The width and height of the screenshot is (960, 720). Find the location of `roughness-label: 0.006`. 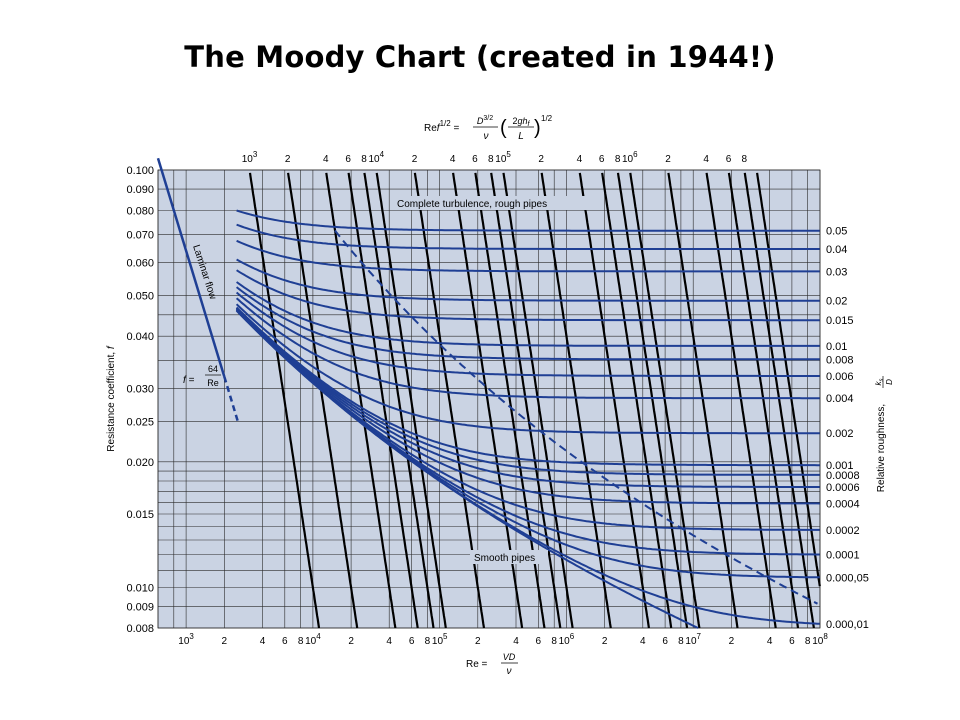

roughness-label: 0.006 is located at coordinates (840, 377).